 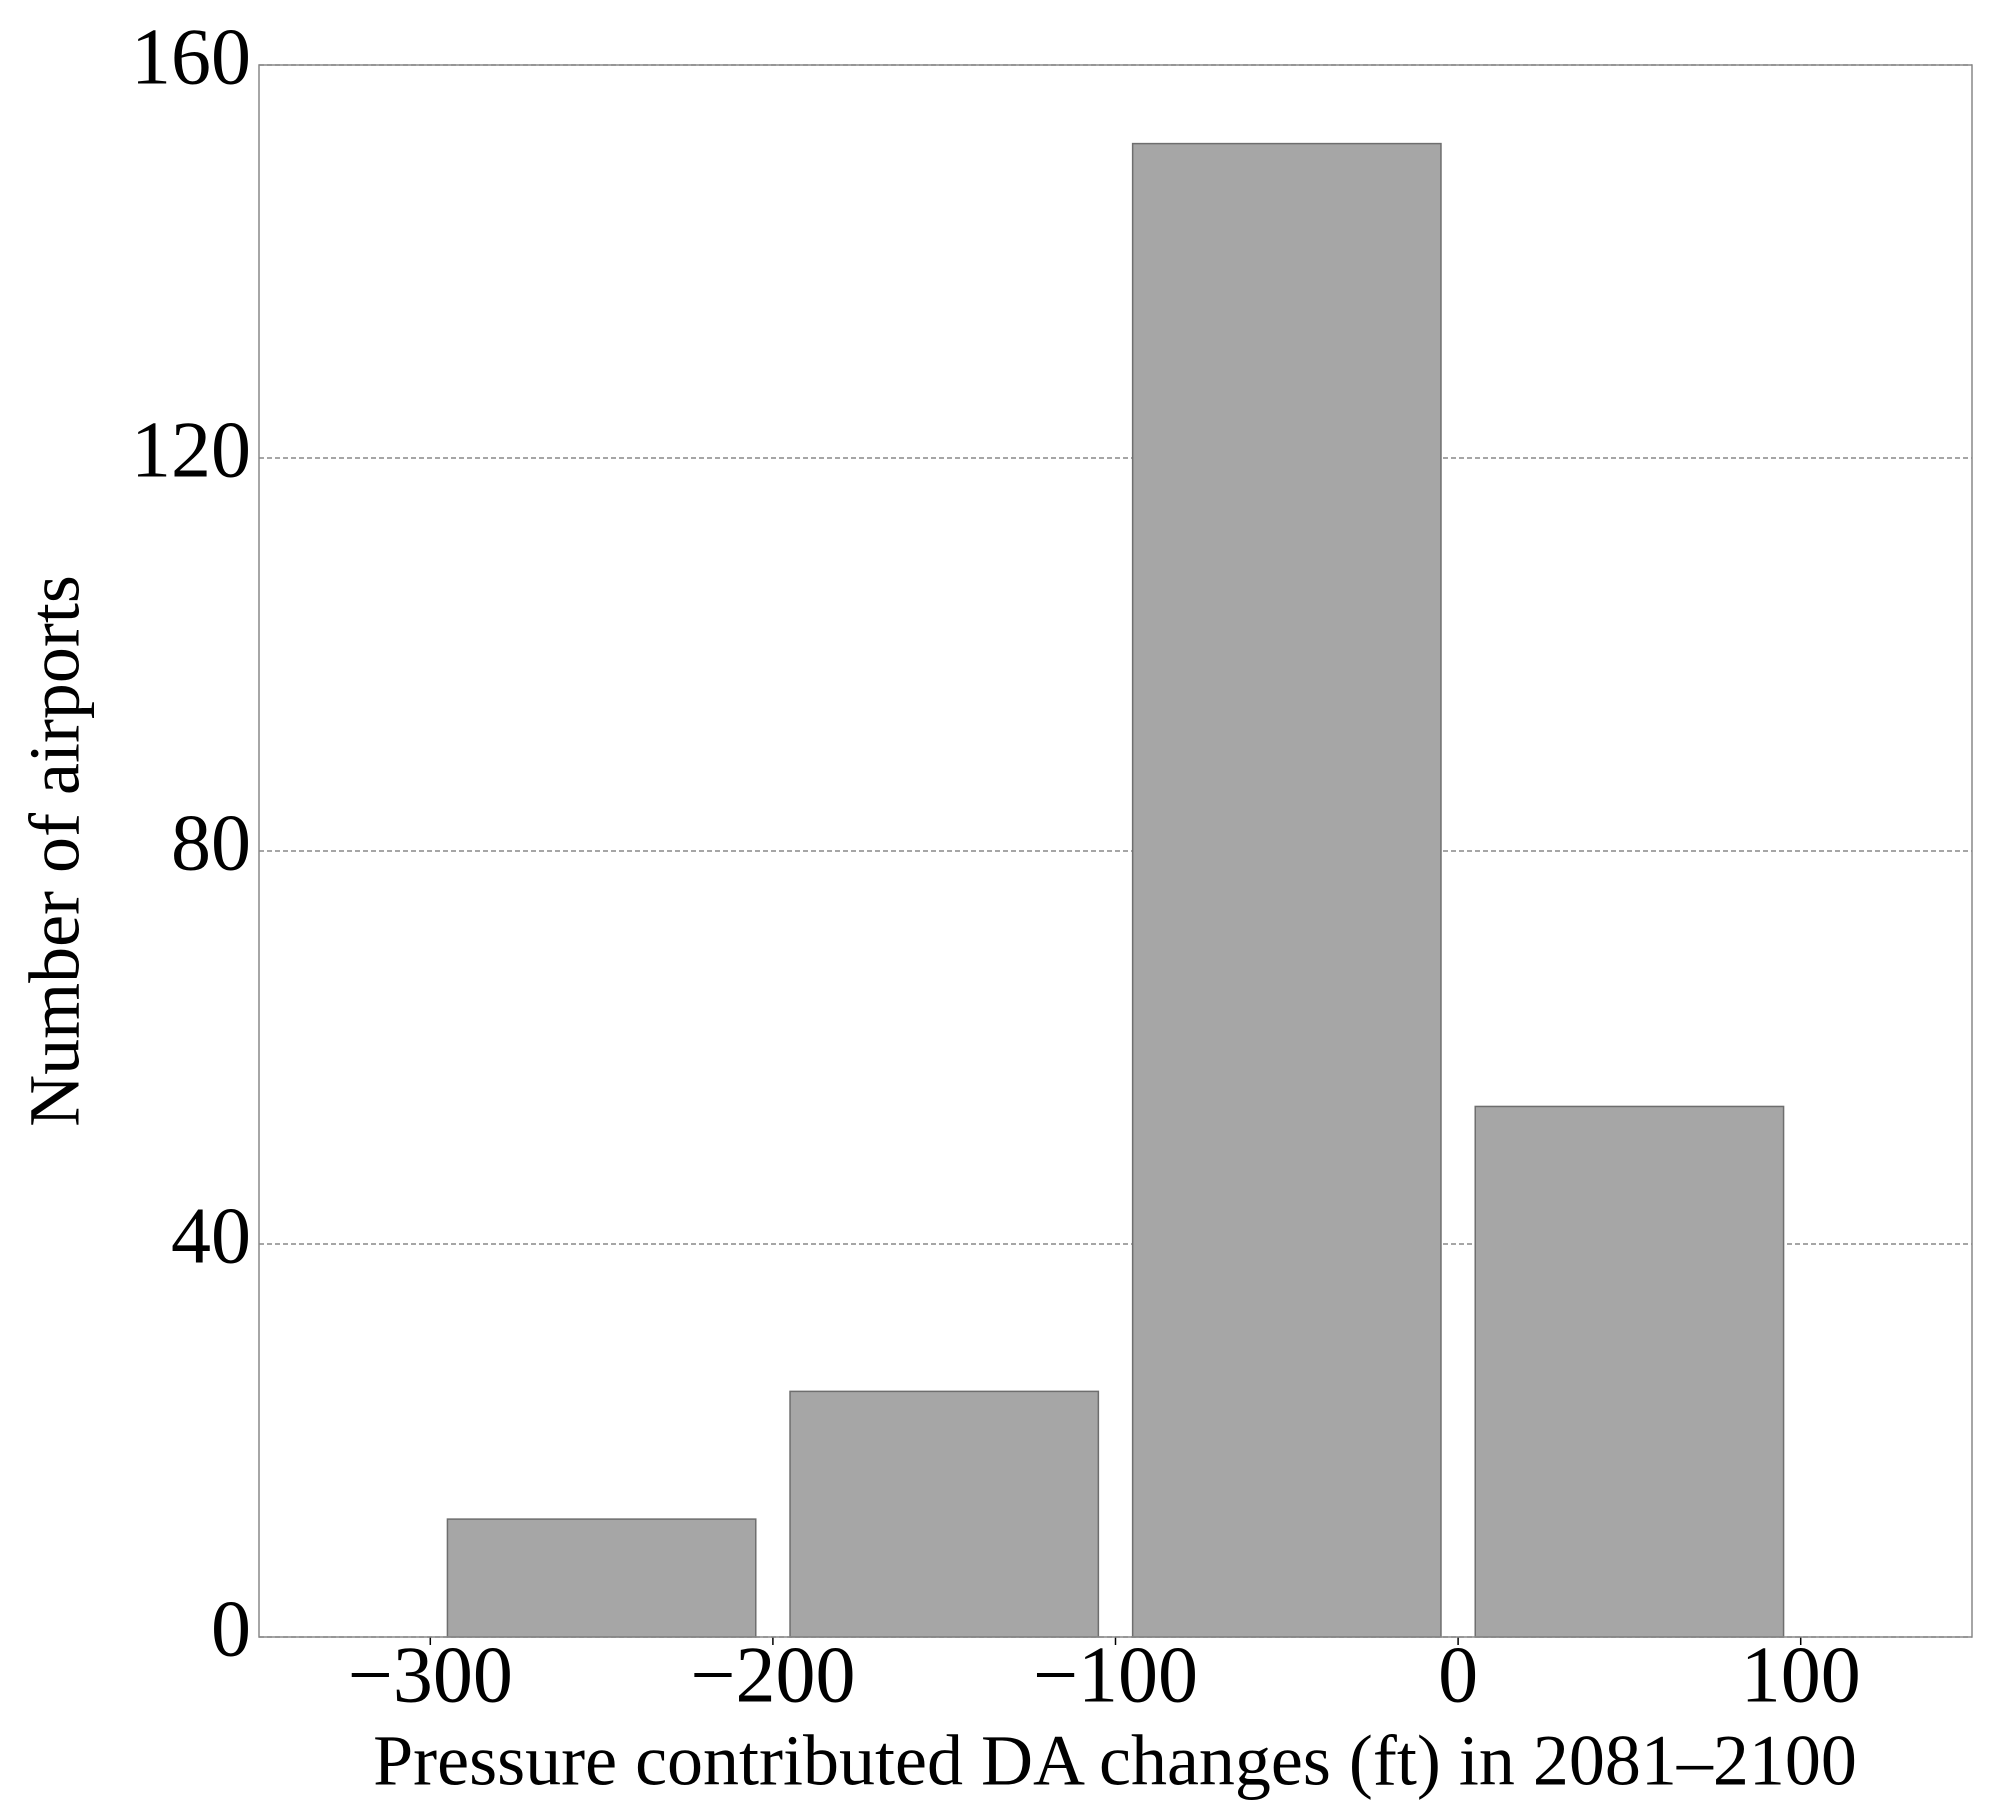 I want to click on y-tick-label: 160, so click(x=191, y=57).